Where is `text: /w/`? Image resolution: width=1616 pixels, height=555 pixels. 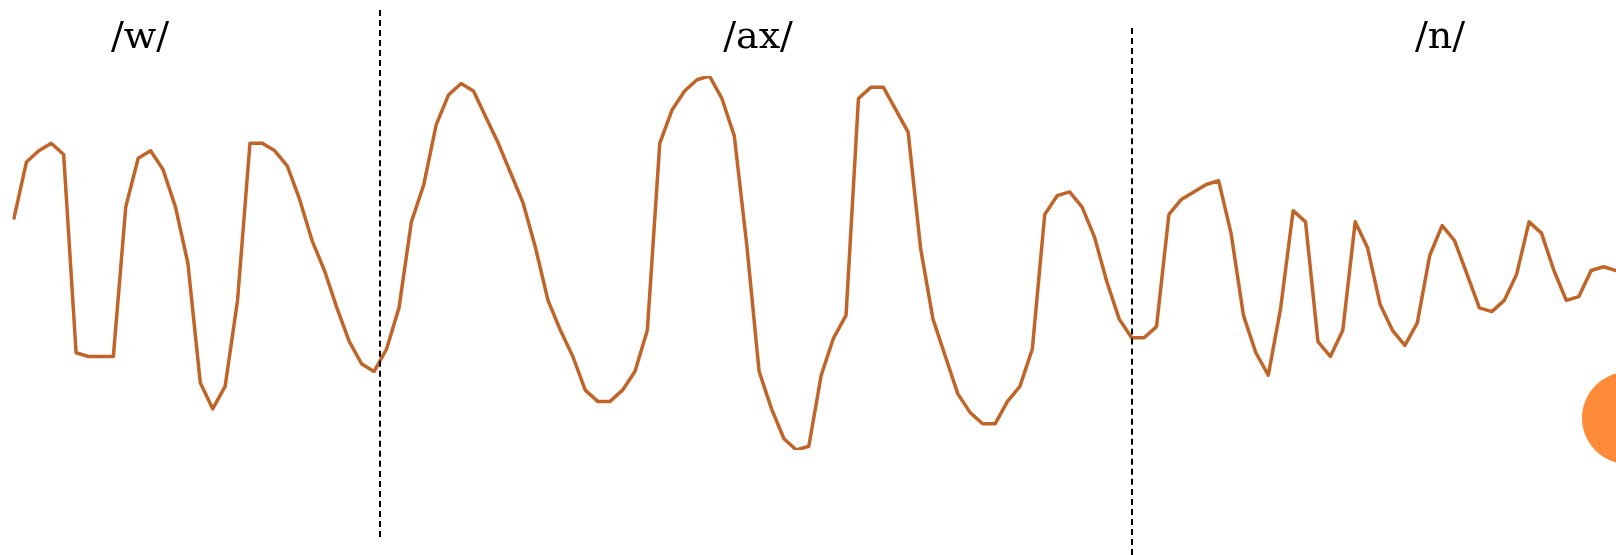
text: /w/ is located at coordinates (140, 34).